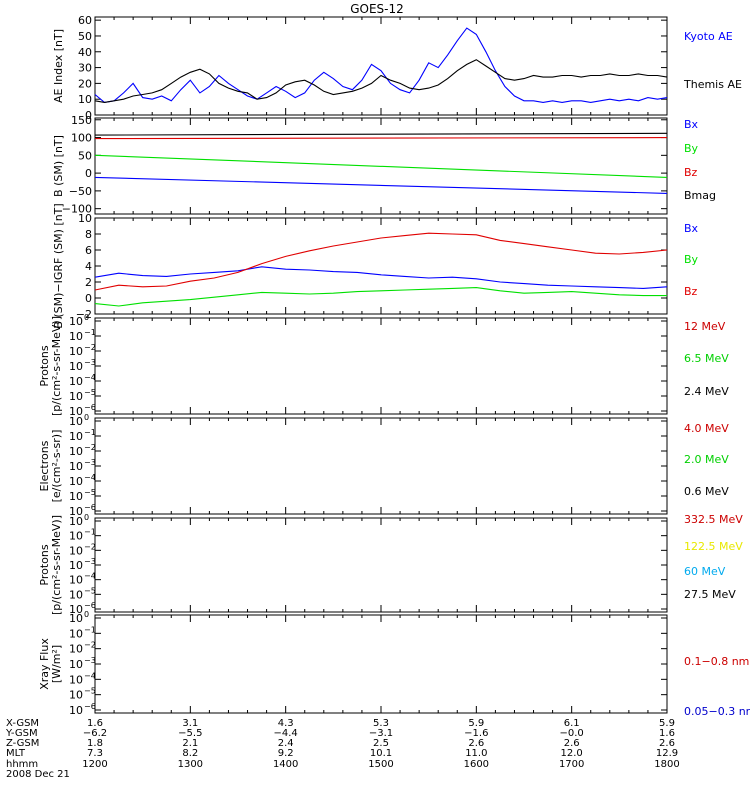  I want to click on x-axis-value: 2.5, so click(381, 743).